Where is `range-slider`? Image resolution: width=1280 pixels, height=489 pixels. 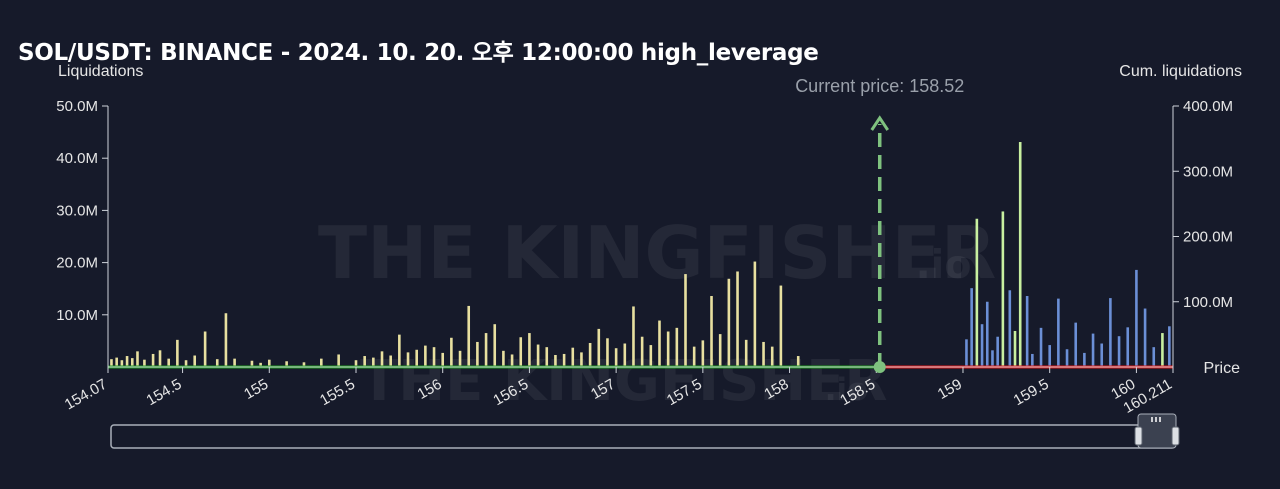 range-slider is located at coordinates (645, 431).